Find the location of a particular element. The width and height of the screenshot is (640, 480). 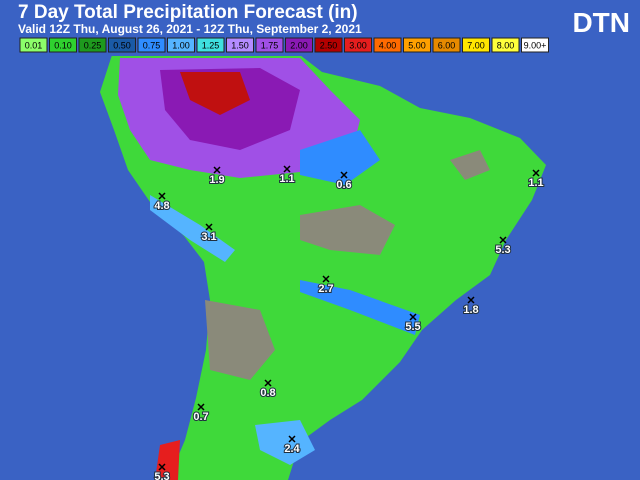

legend-label: 2.00 is located at coordinates (299, 46).